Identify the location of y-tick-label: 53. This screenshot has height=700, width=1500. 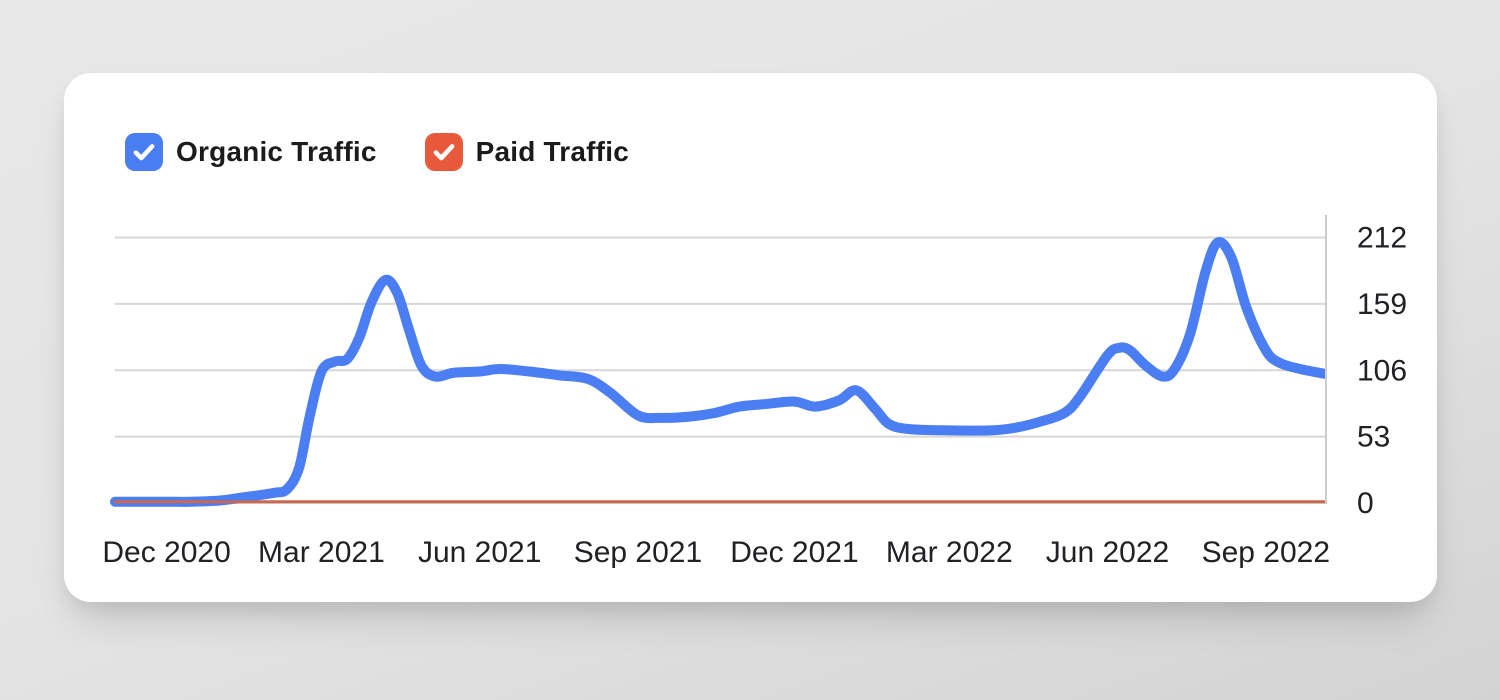
(1373, 437).